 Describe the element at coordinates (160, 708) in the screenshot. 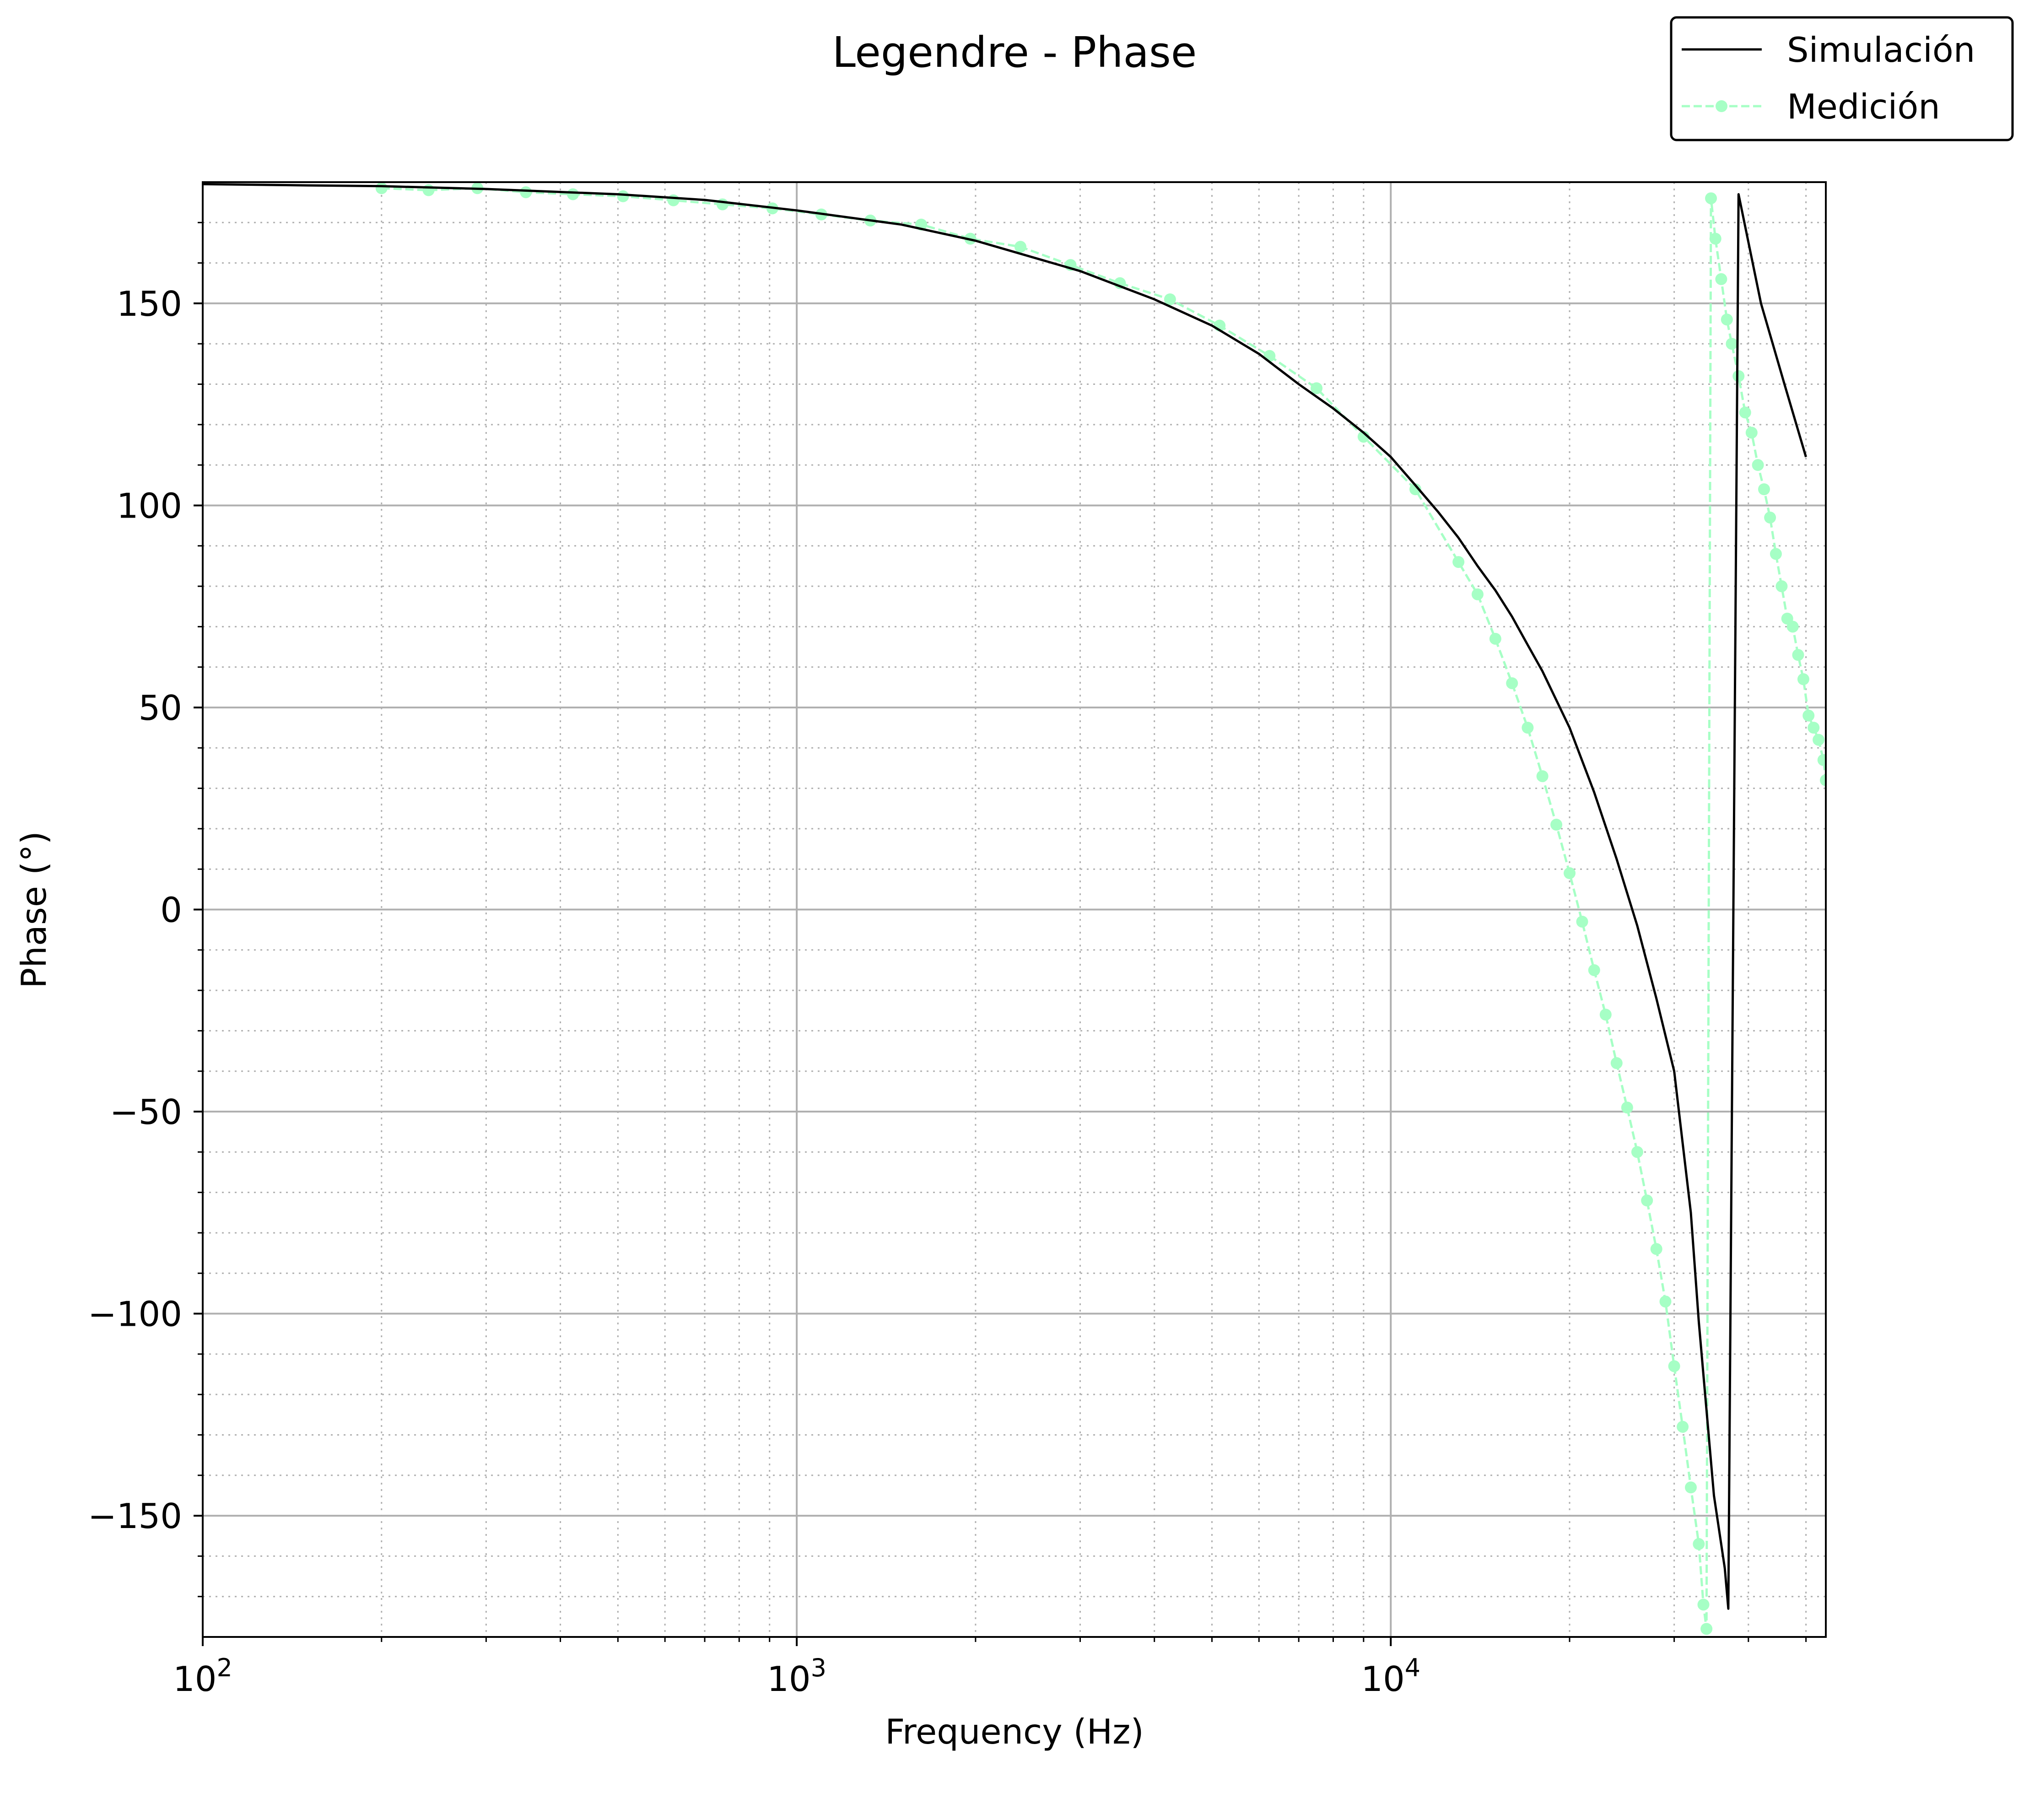

I see `y-tick-label: 50` at that location.